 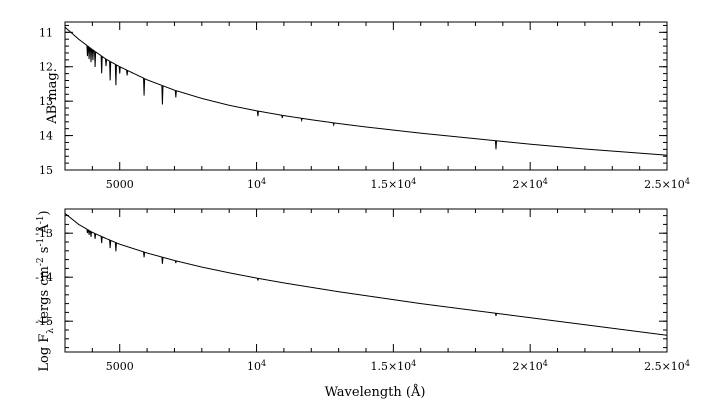 What do you see at coordinates (46, 32) in the screenshot?
I see `y-tick-label: 11` at bounding box center [46, 32].